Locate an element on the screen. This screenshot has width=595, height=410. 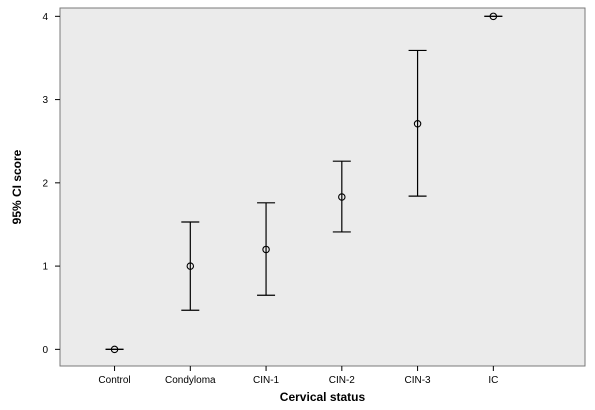
y-tick-label: 2 is located at coordinates (45, 183).